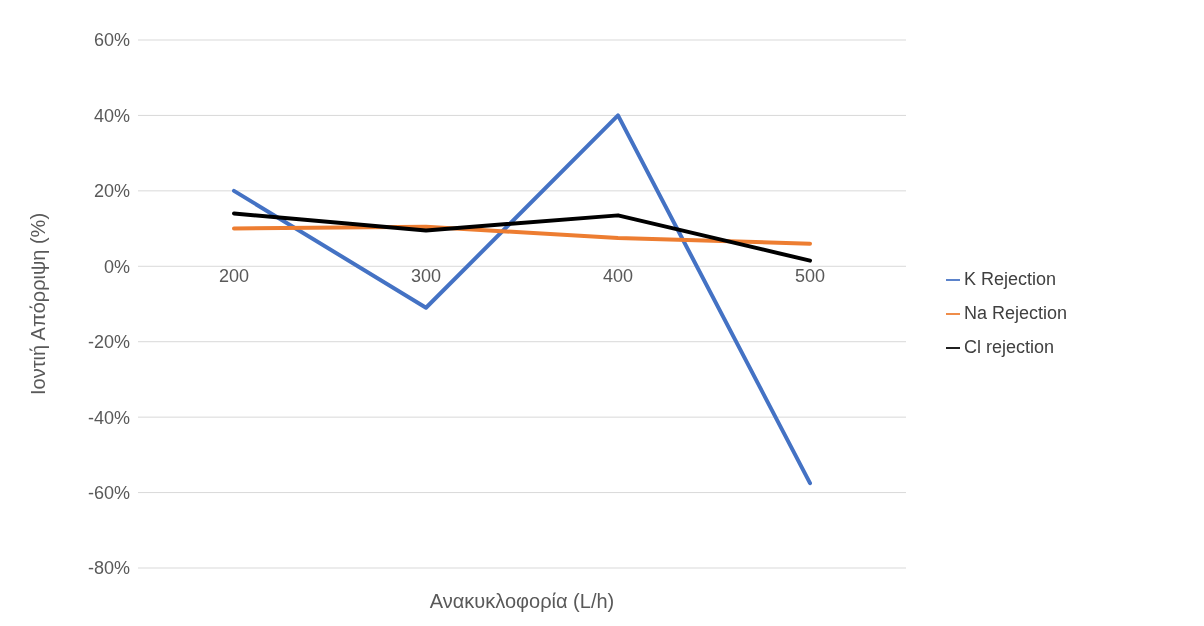 This screenshot has width=1204, height=626. Describe the element at coordinates (1009, 347) in the screenshot. I see `legend-label: Cl rejection` at that location.